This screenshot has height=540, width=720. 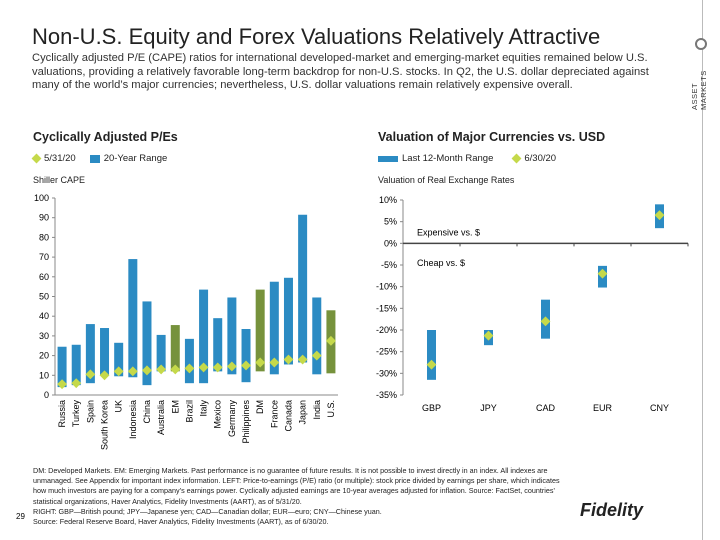 I want to click on left-y-tick-label: 70, so click(x=44, y=257).